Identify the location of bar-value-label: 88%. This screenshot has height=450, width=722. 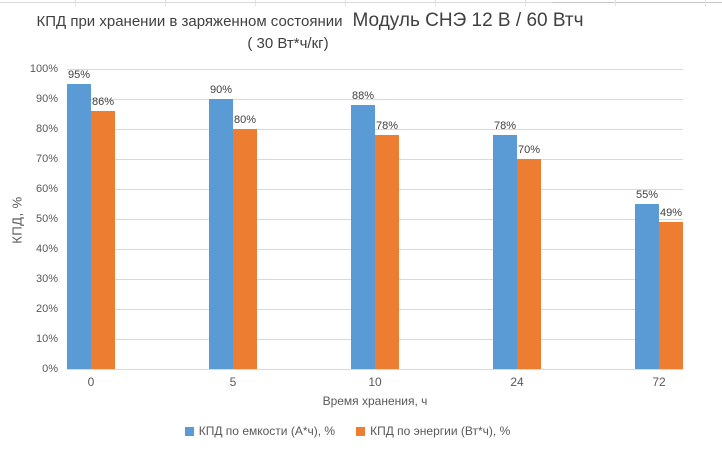
(363, 96).